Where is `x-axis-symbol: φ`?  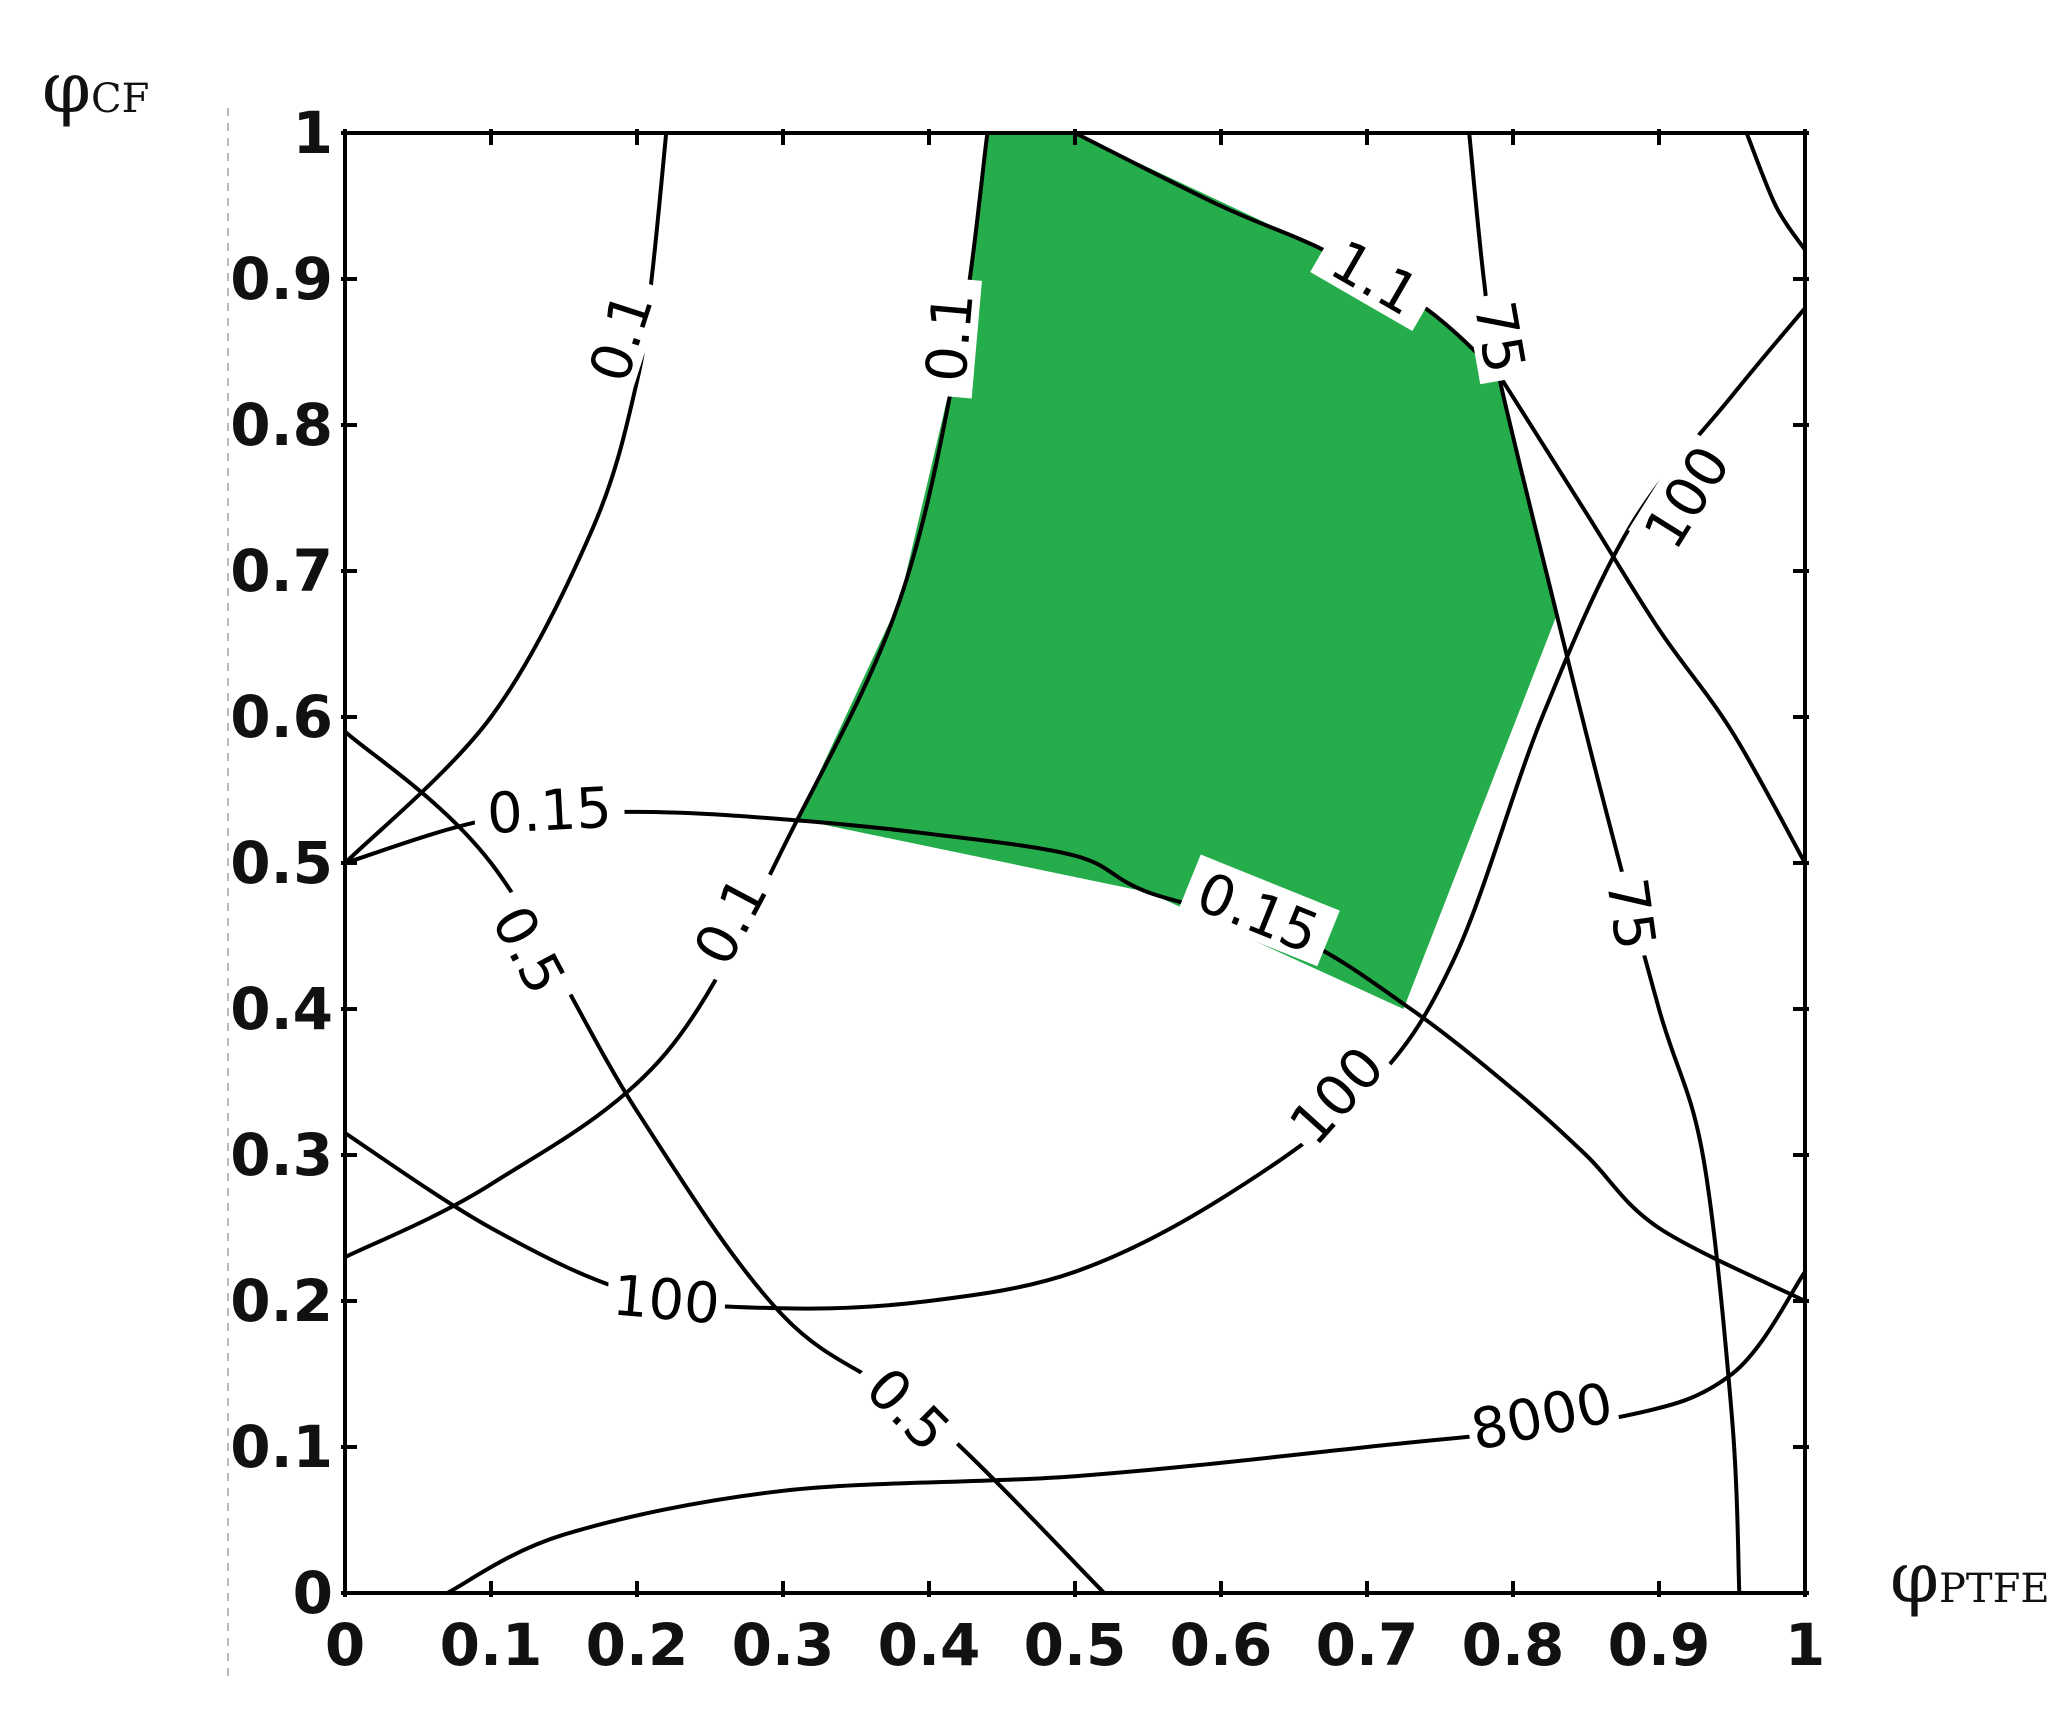 x-axis-symbol: φ is located at coordinates (1914, 1578).